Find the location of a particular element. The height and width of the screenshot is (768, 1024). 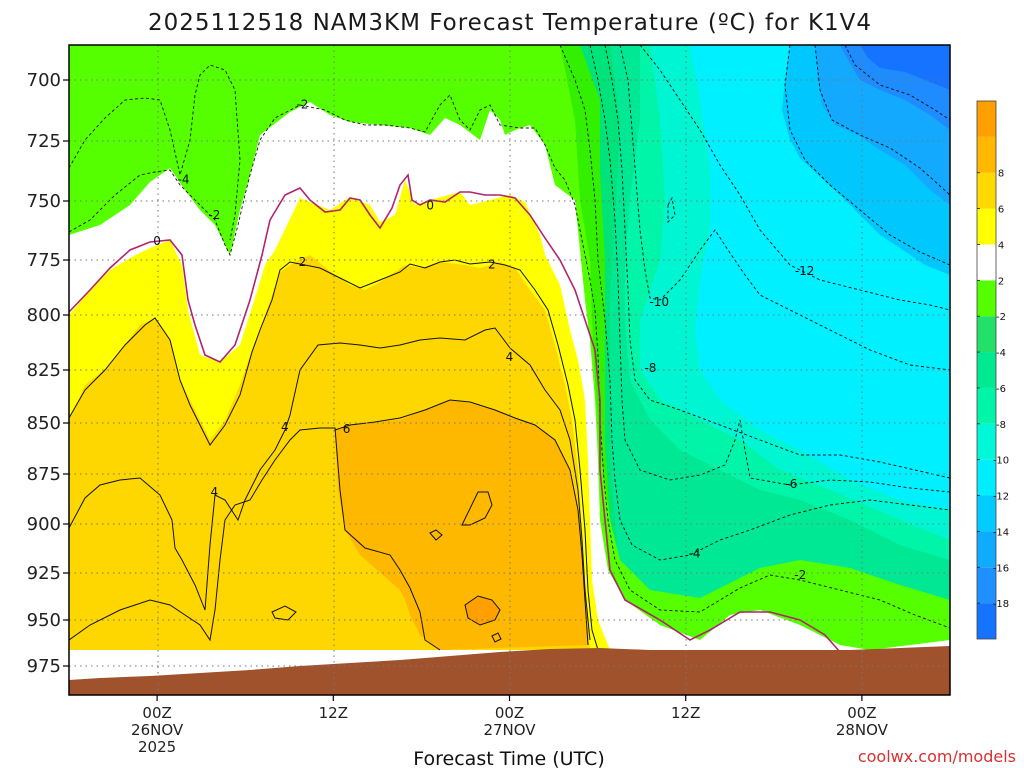

y-tick-label: 925 is located at coordinates (44, 573).